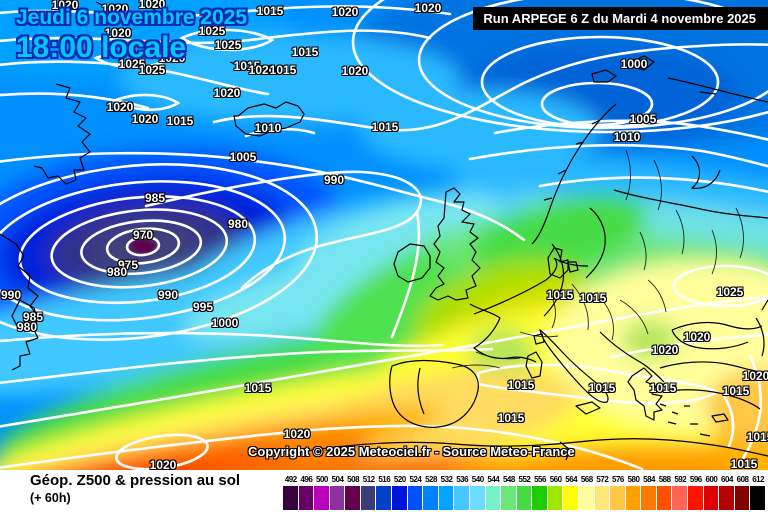 The height and width of the screenshot is (512, 768). Describe the element at coordinates (633, 479) in the screenshot. I see `scale-value: 580` at that location.